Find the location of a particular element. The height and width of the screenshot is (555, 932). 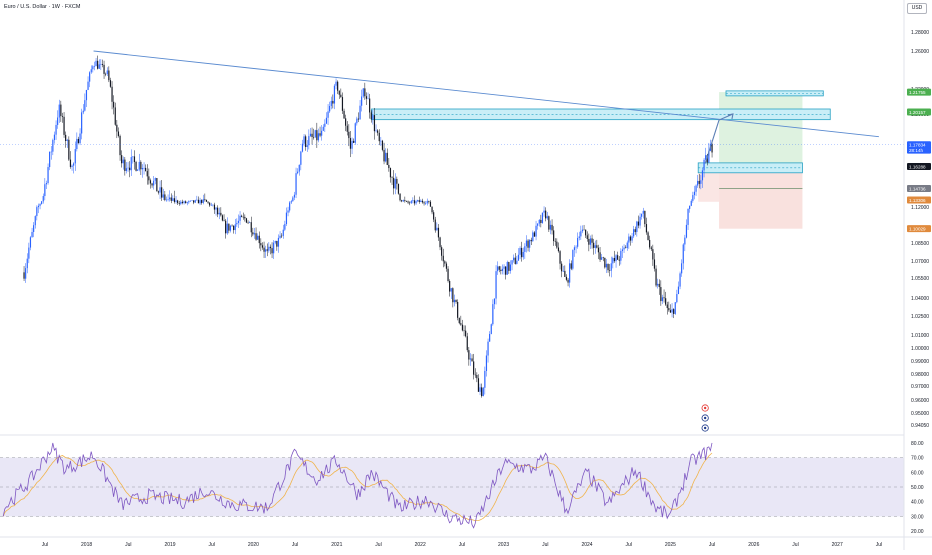

lightning-event-dot is located at coordinates (705, 408).